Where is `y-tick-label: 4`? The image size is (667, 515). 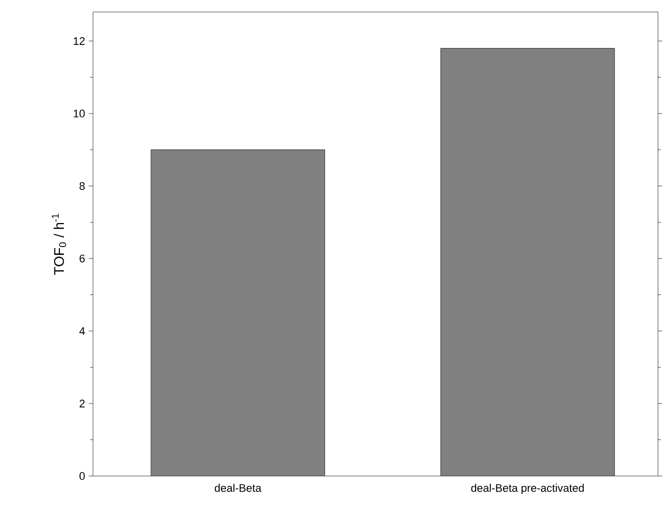
y-tick-label: 4 is located at coordinates (82, 331).